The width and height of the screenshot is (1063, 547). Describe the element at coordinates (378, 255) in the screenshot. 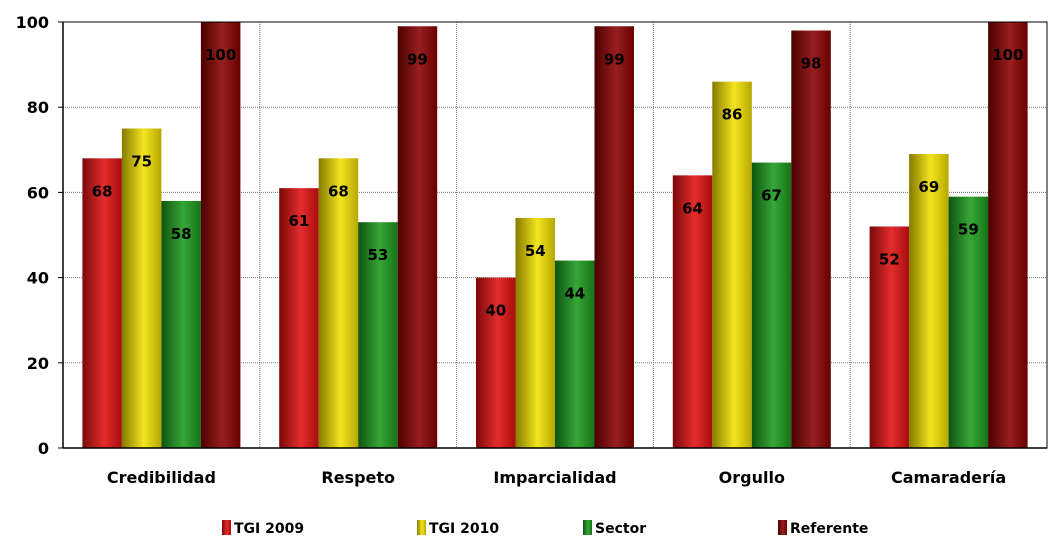

I see `data-label-respeto-sector: 53` at that location.